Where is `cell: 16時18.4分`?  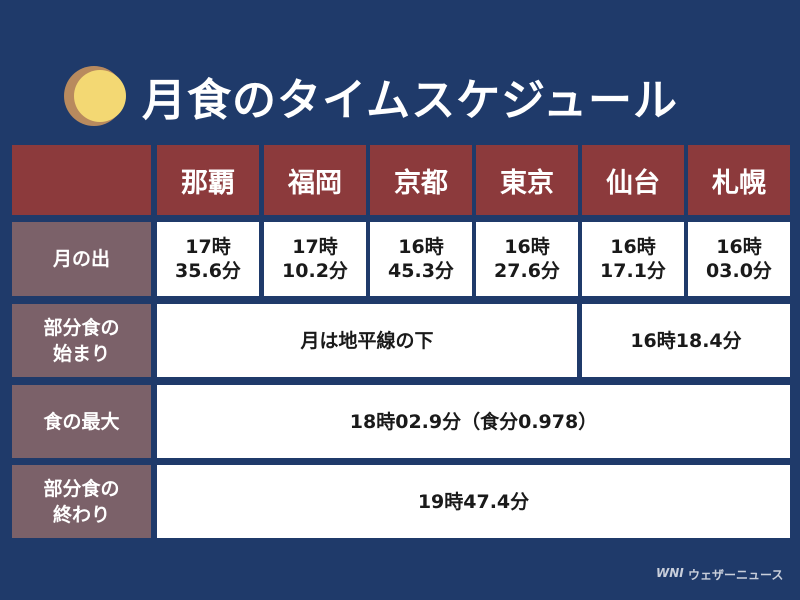 cell: 16時18.4分 is located at coordinates (686, 340).